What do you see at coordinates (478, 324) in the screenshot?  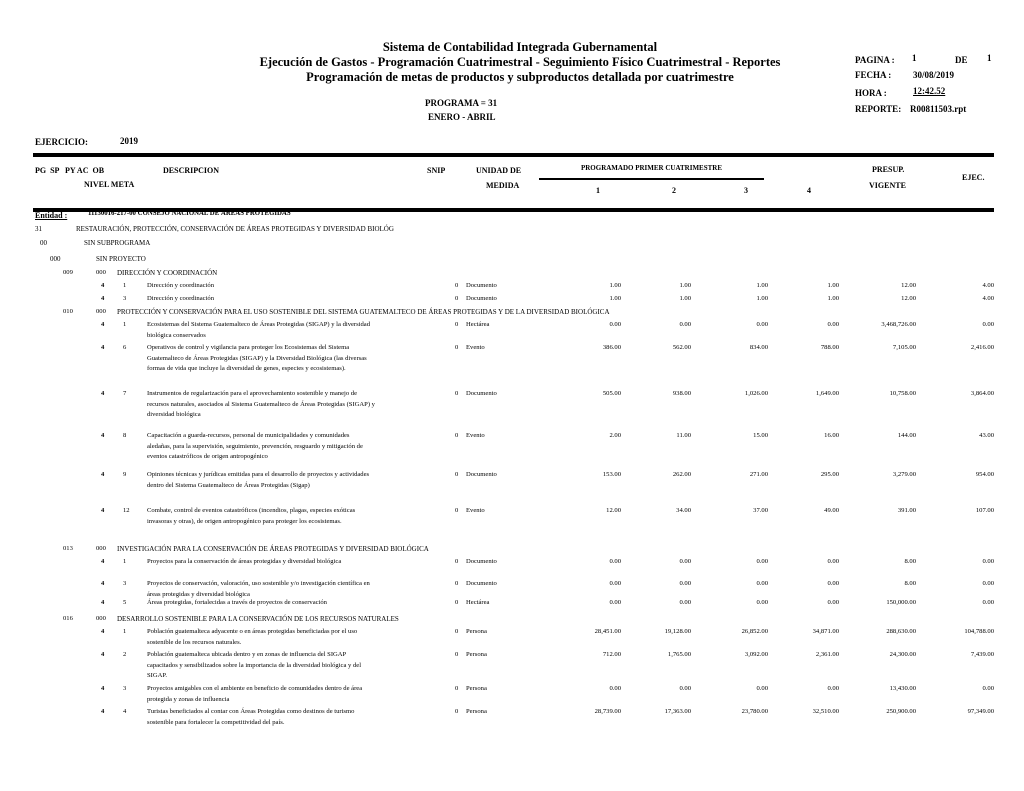 I see `unidad: Hectárea` at bounding box center [478, 324].